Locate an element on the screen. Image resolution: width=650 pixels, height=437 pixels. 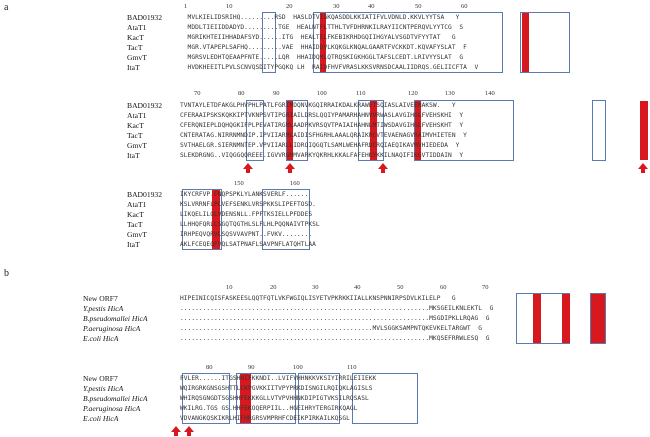
seq-row: KSLVRRNFLPLVEFSENKLVRSPKKSLIPEFTOSD. is located at coordinates (248, 204).